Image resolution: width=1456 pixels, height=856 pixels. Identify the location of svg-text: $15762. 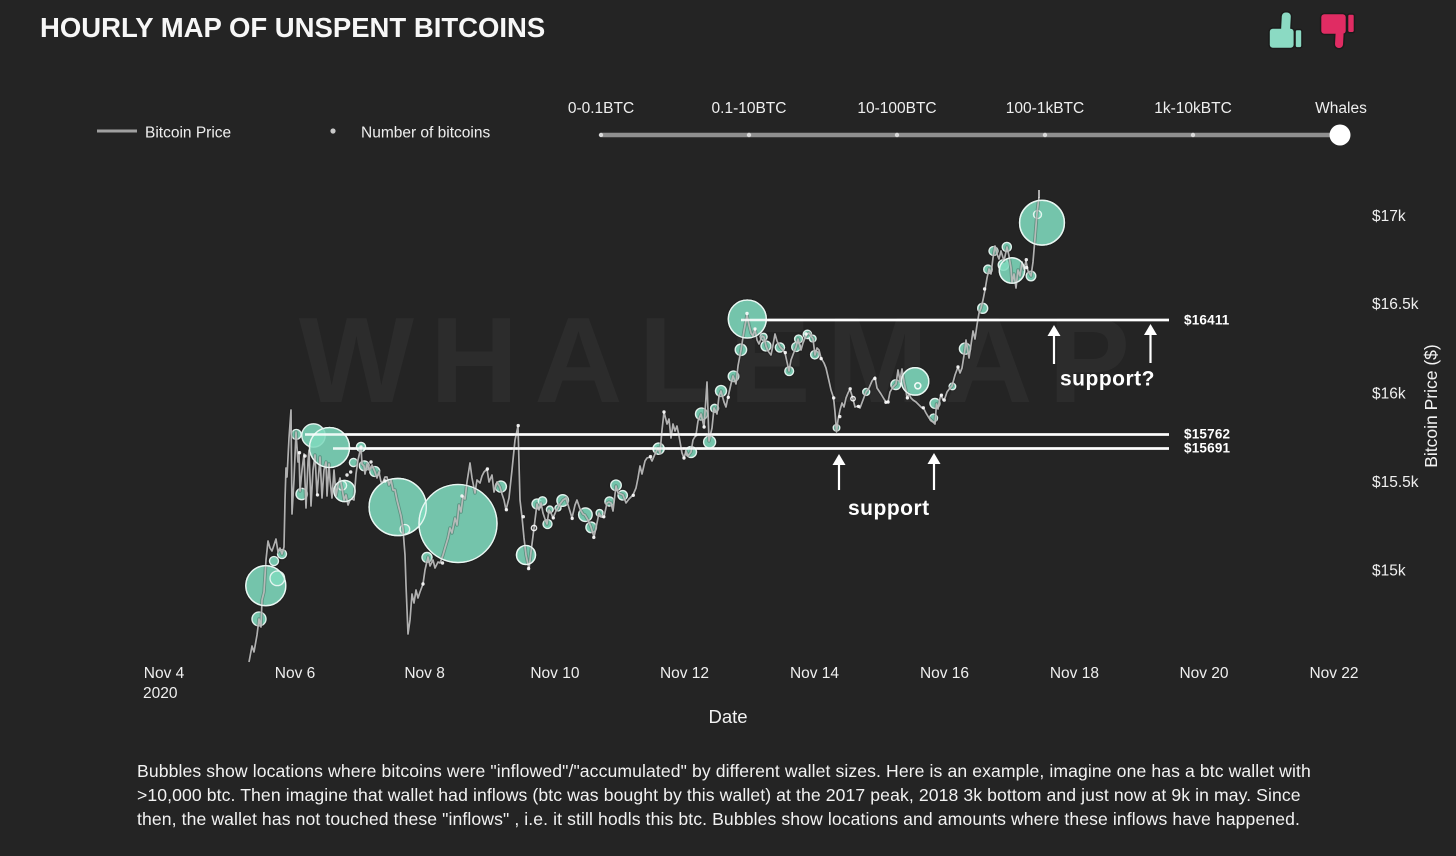
(1207, 434).